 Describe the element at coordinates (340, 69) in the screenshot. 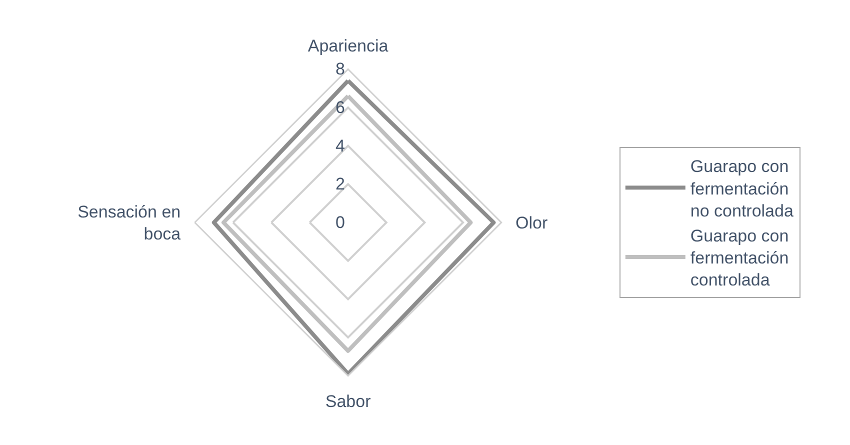

I see `y-tick-label: 8` at that location.